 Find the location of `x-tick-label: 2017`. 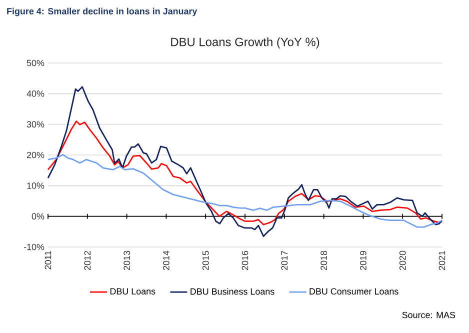

x-tick-label: 2017 is located at coordinates (284, 260).